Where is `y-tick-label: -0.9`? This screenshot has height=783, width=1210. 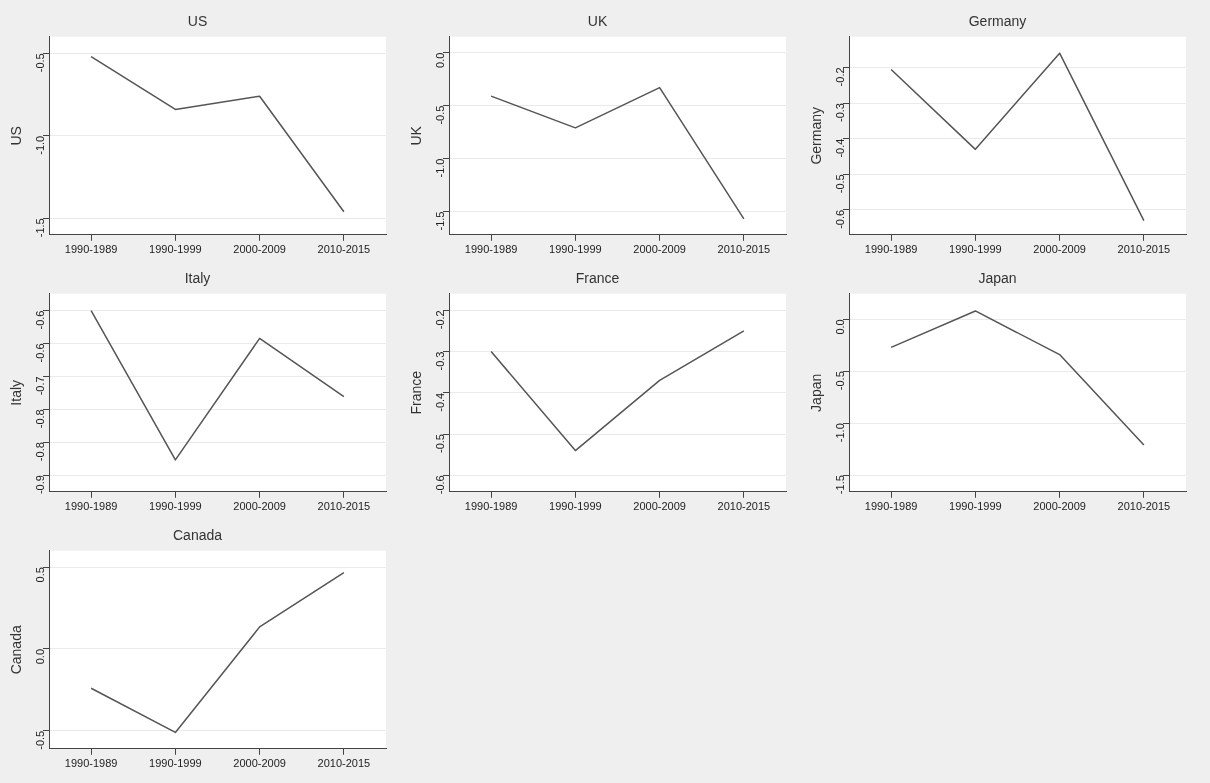
y-tick-label: -0.9 is located at coordinates (40, 485).